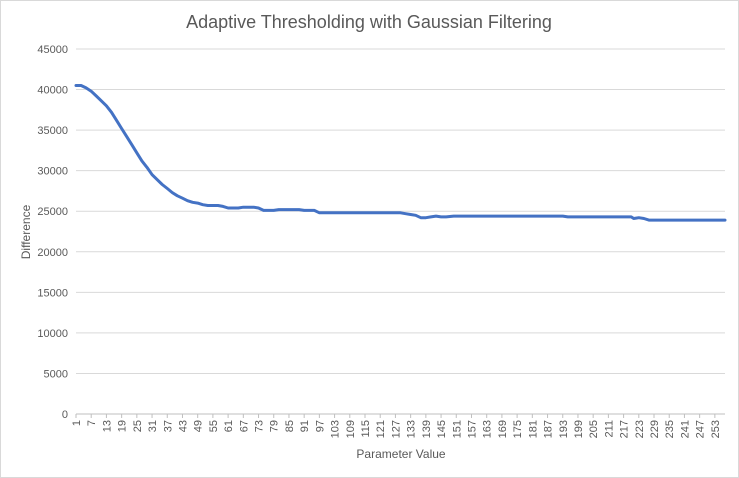 The image size is (739, 478). Describe the element at coordinates (260, 426) in the screenshot. I see `x-tick-label: 73` at that location.